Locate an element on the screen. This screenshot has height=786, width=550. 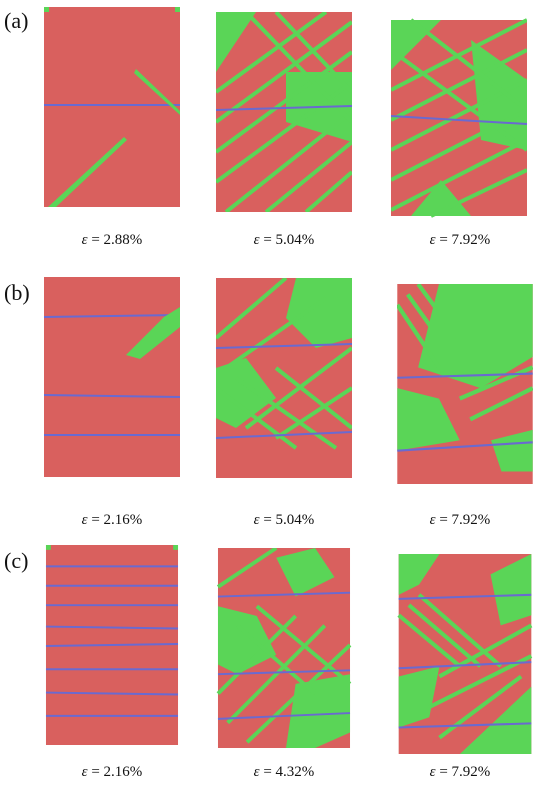
row-label-a: (a) is located at coordinates (16, 20).